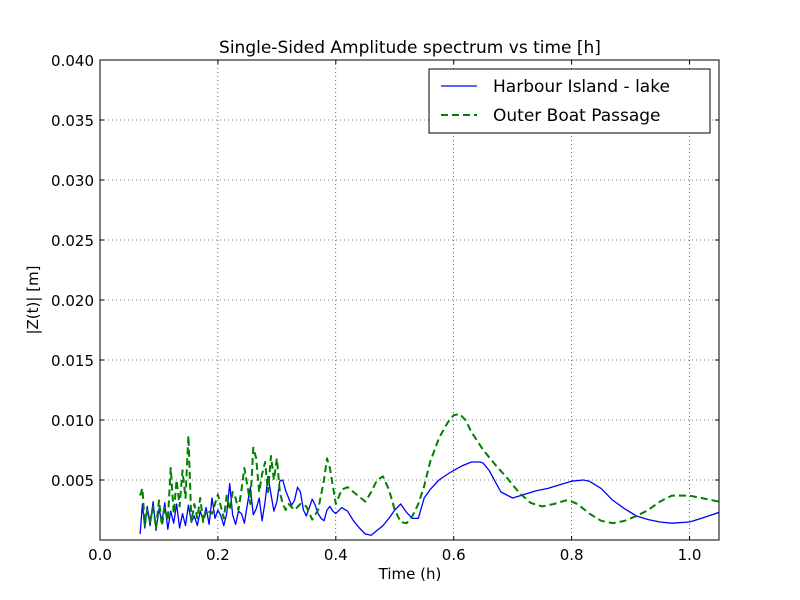  I want to click on x-axis-label: Time (h), so click(410, 574).